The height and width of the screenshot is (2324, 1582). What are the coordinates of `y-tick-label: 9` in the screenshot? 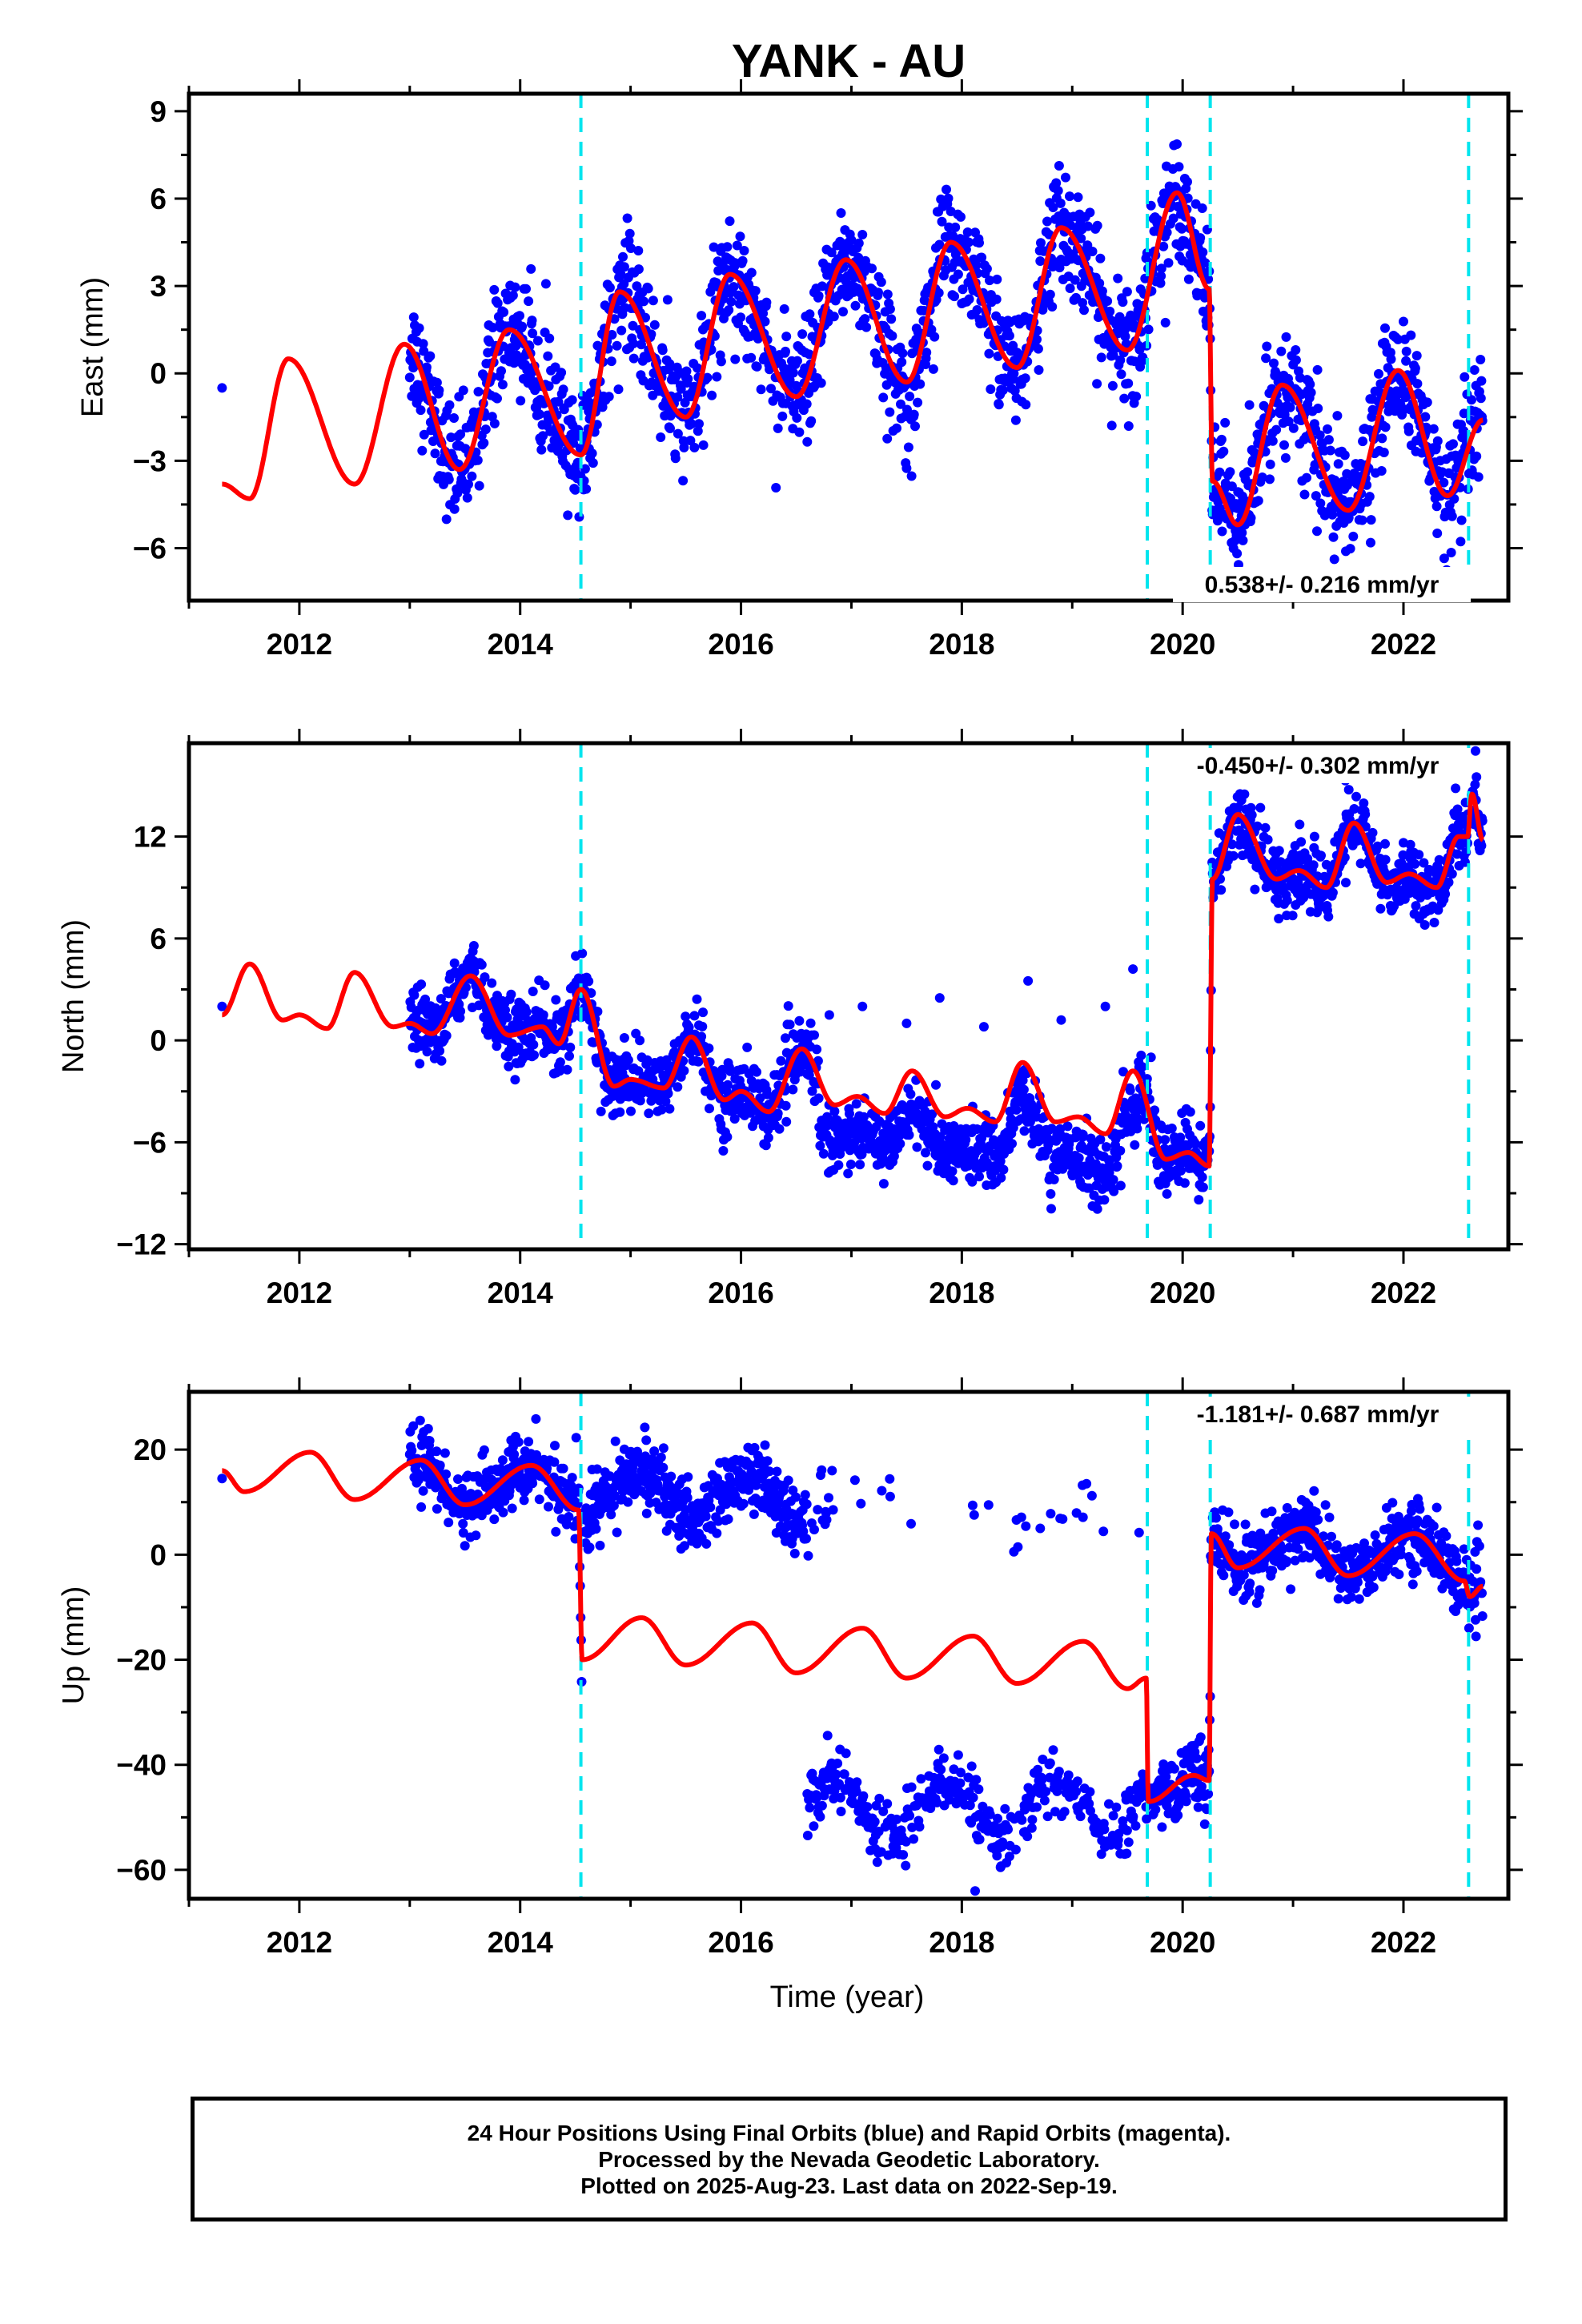 It's located at (158, 111).